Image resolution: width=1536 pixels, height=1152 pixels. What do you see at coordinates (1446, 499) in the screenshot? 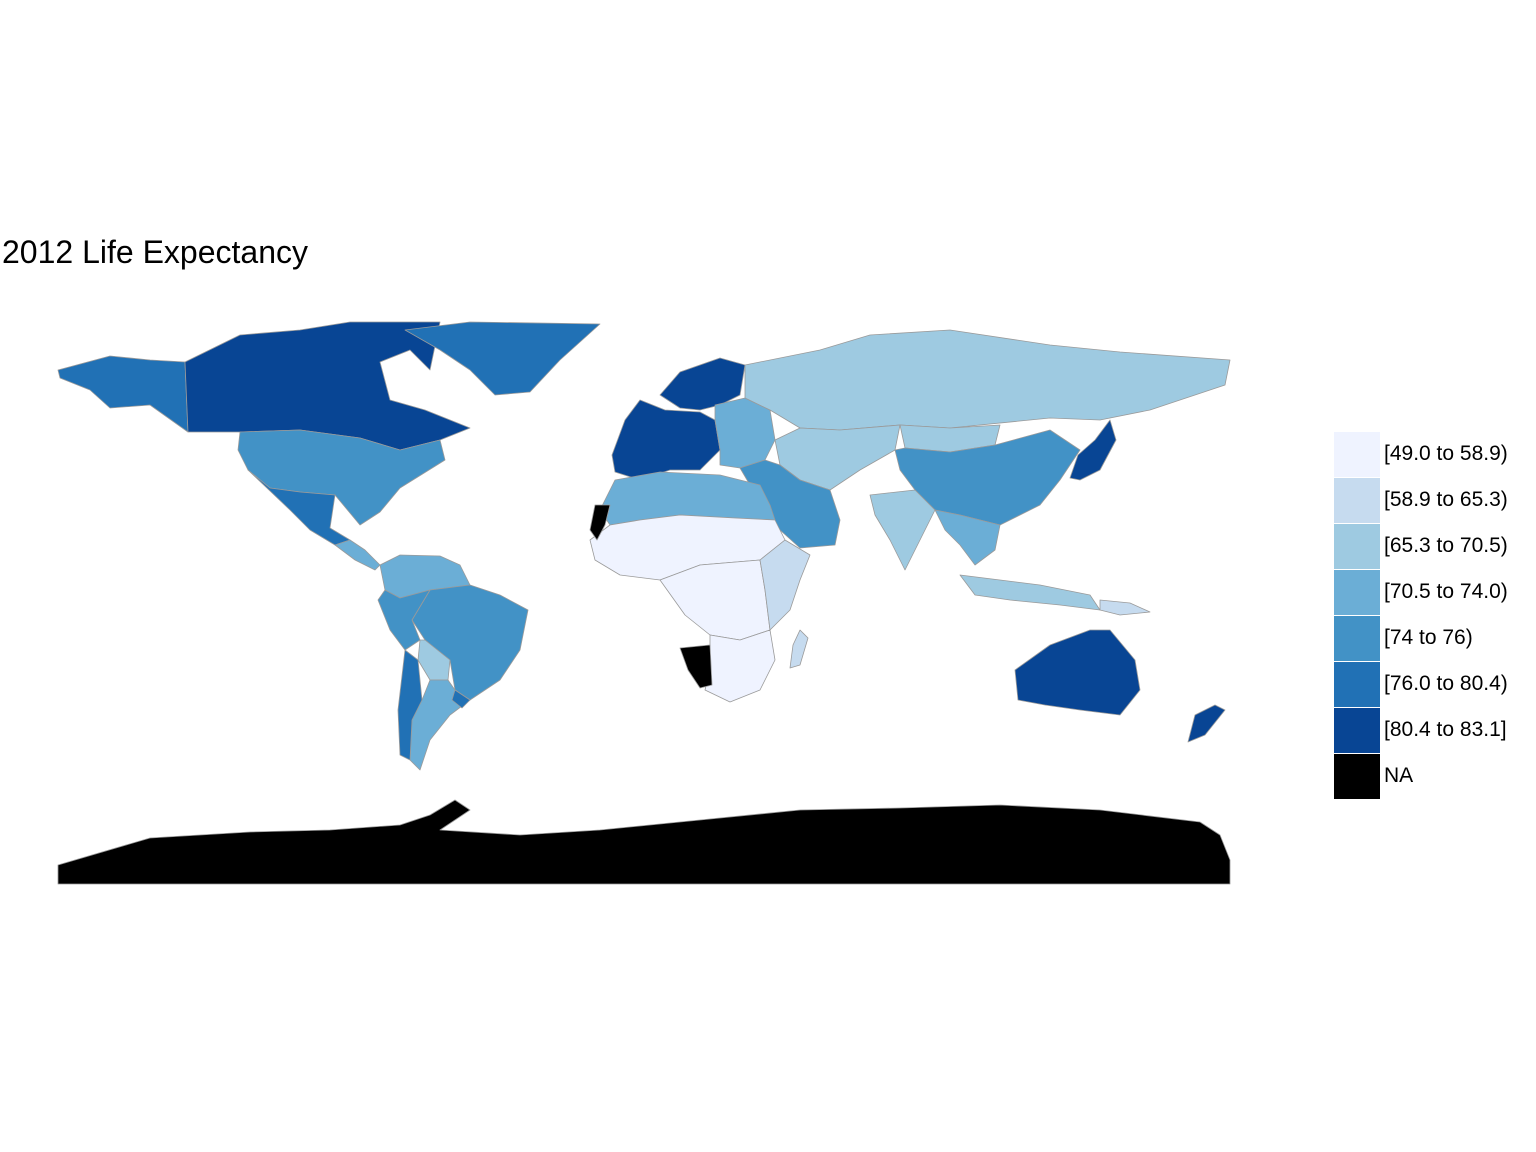
I see `legend-label: [58.9 to 65.3)` at bounding box center [1446, 499].